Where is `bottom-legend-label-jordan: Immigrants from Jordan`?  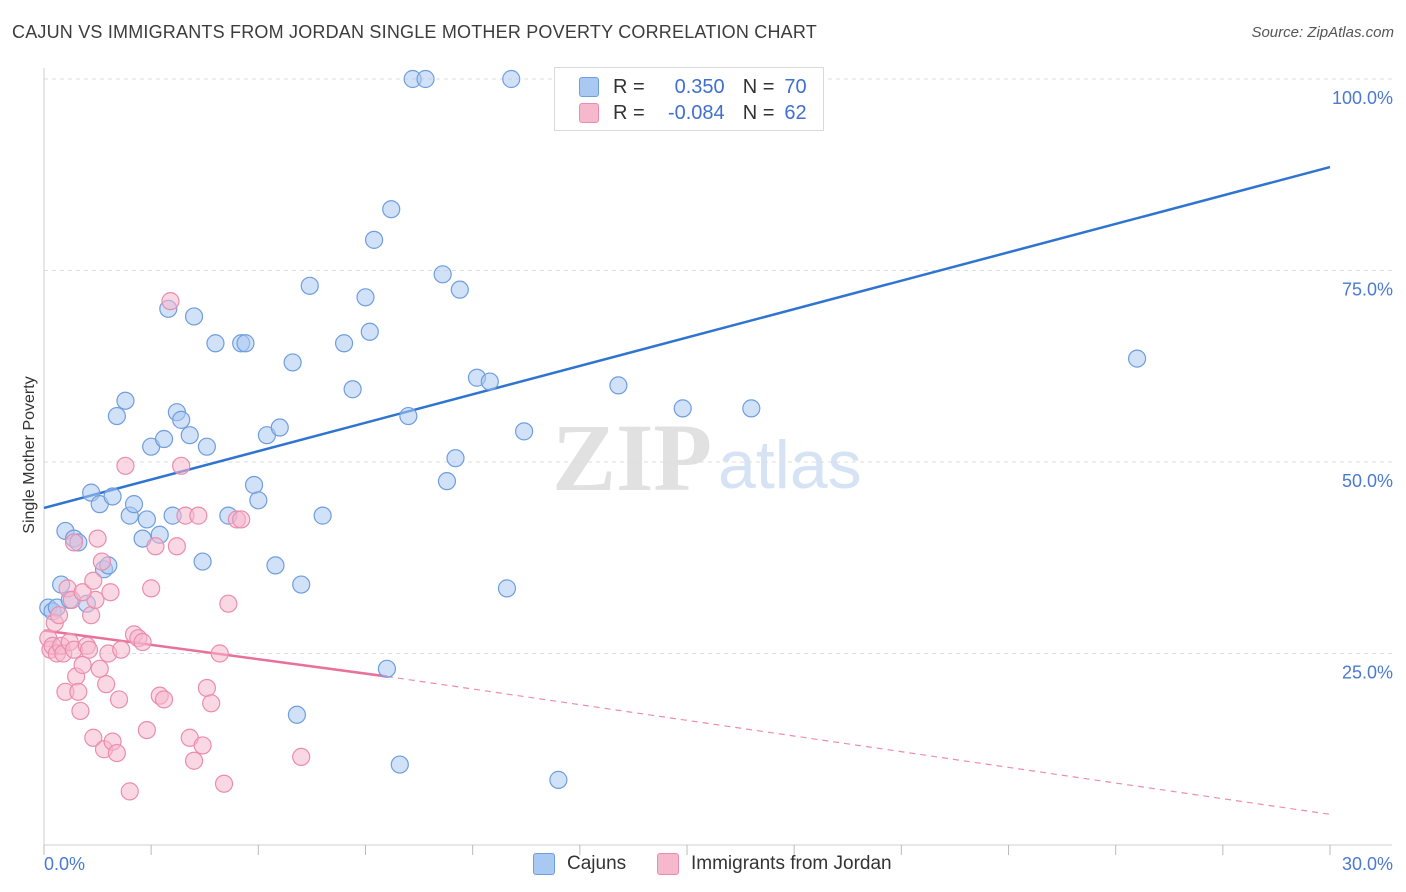 bottom-legend-label-jordan: Immigrants from Jordan is located at coordinates (791, 863).